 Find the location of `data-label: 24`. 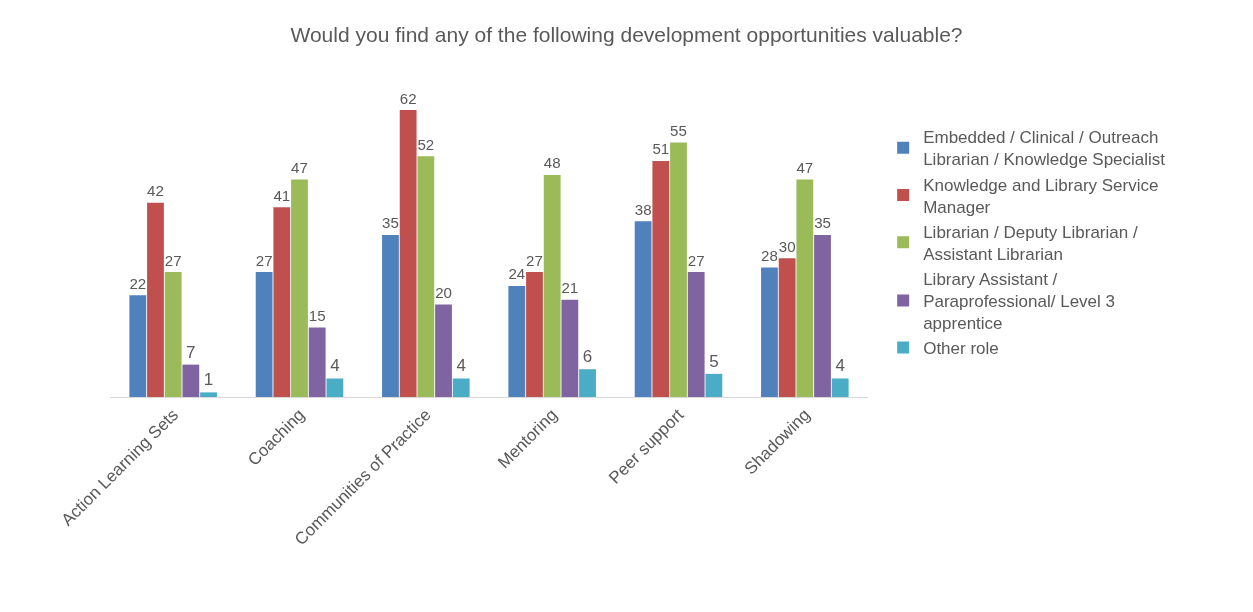

data-label: 24 is located at coordinates (517, 274).